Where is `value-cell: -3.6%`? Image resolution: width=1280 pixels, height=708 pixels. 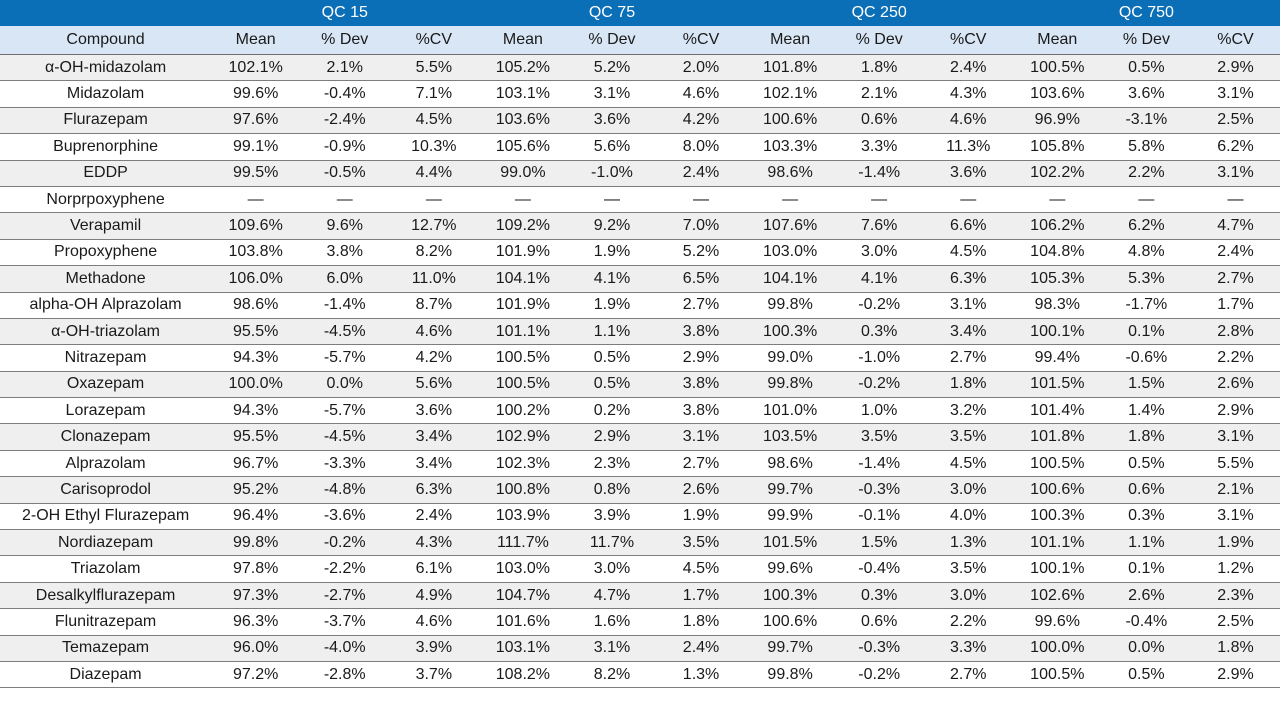
value-cell: -3.6% is located at coordinates (345, 517).